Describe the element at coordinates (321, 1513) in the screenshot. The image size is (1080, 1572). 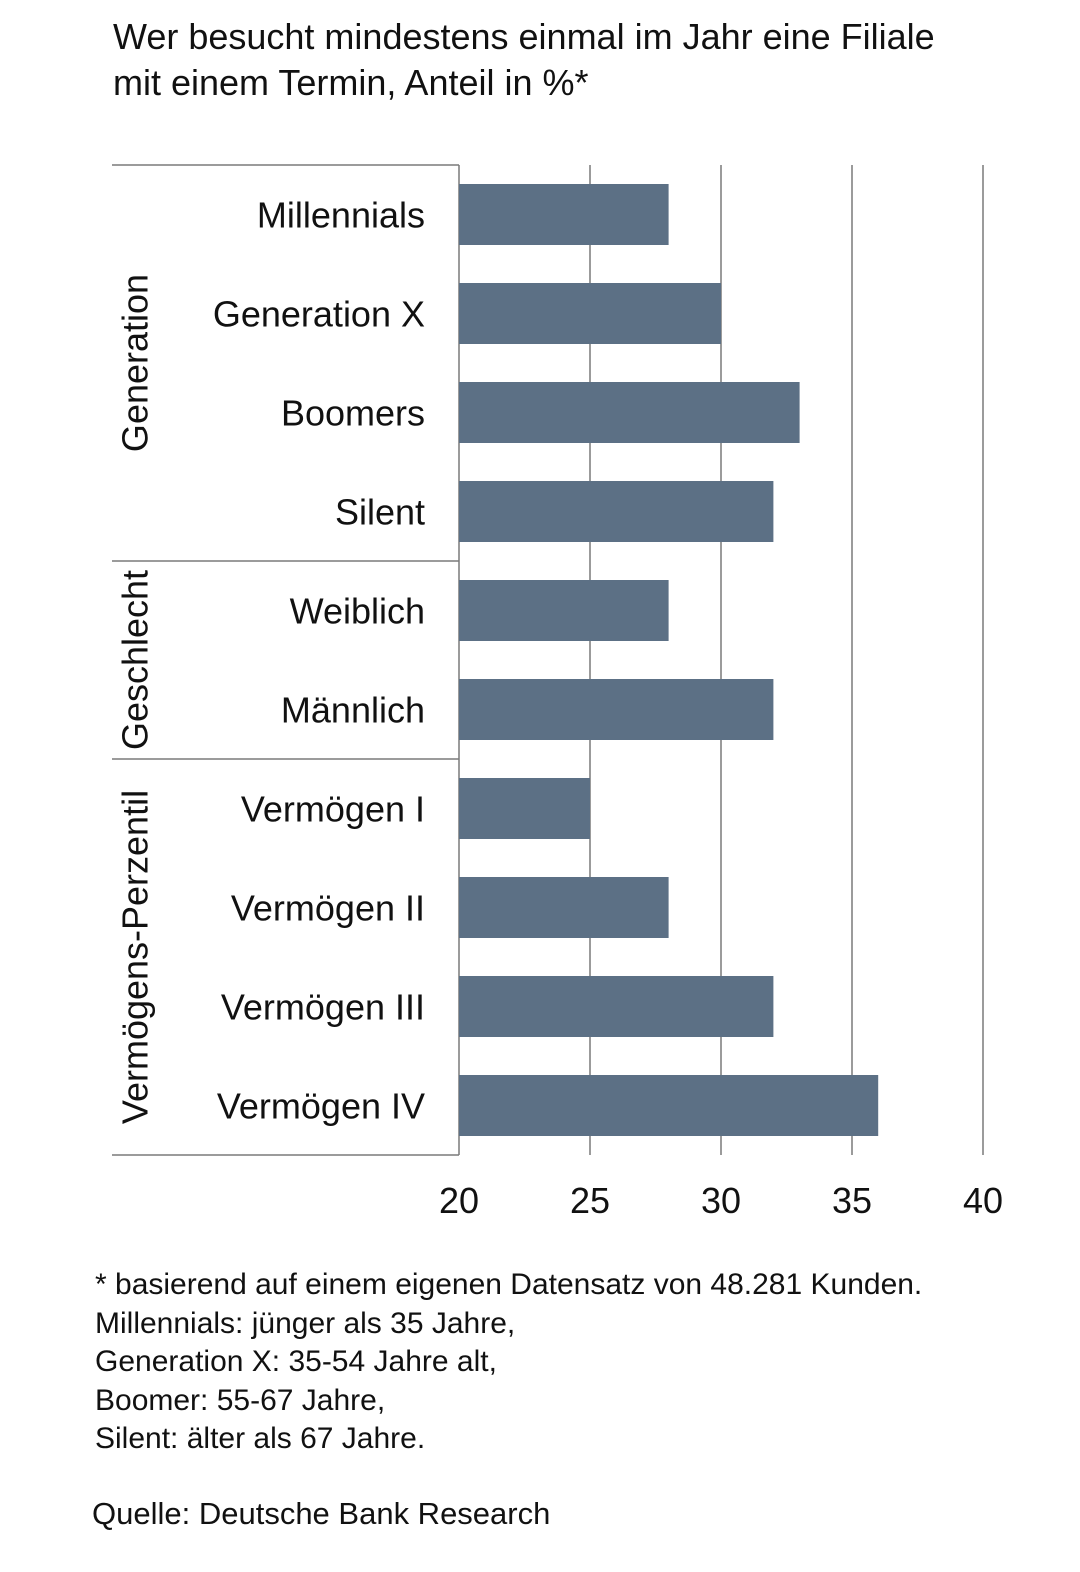
I see `source-note: Quelle: Deutsche Bank Research` at that location.